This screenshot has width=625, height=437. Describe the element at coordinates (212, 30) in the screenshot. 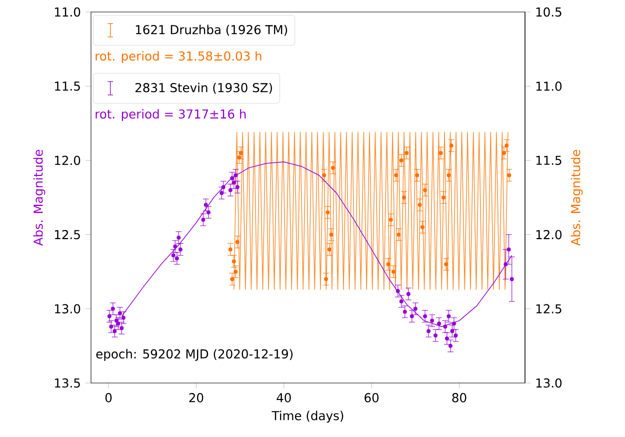

I see `legend-label: 1621 Druzhba (1926 TM)` at that location.